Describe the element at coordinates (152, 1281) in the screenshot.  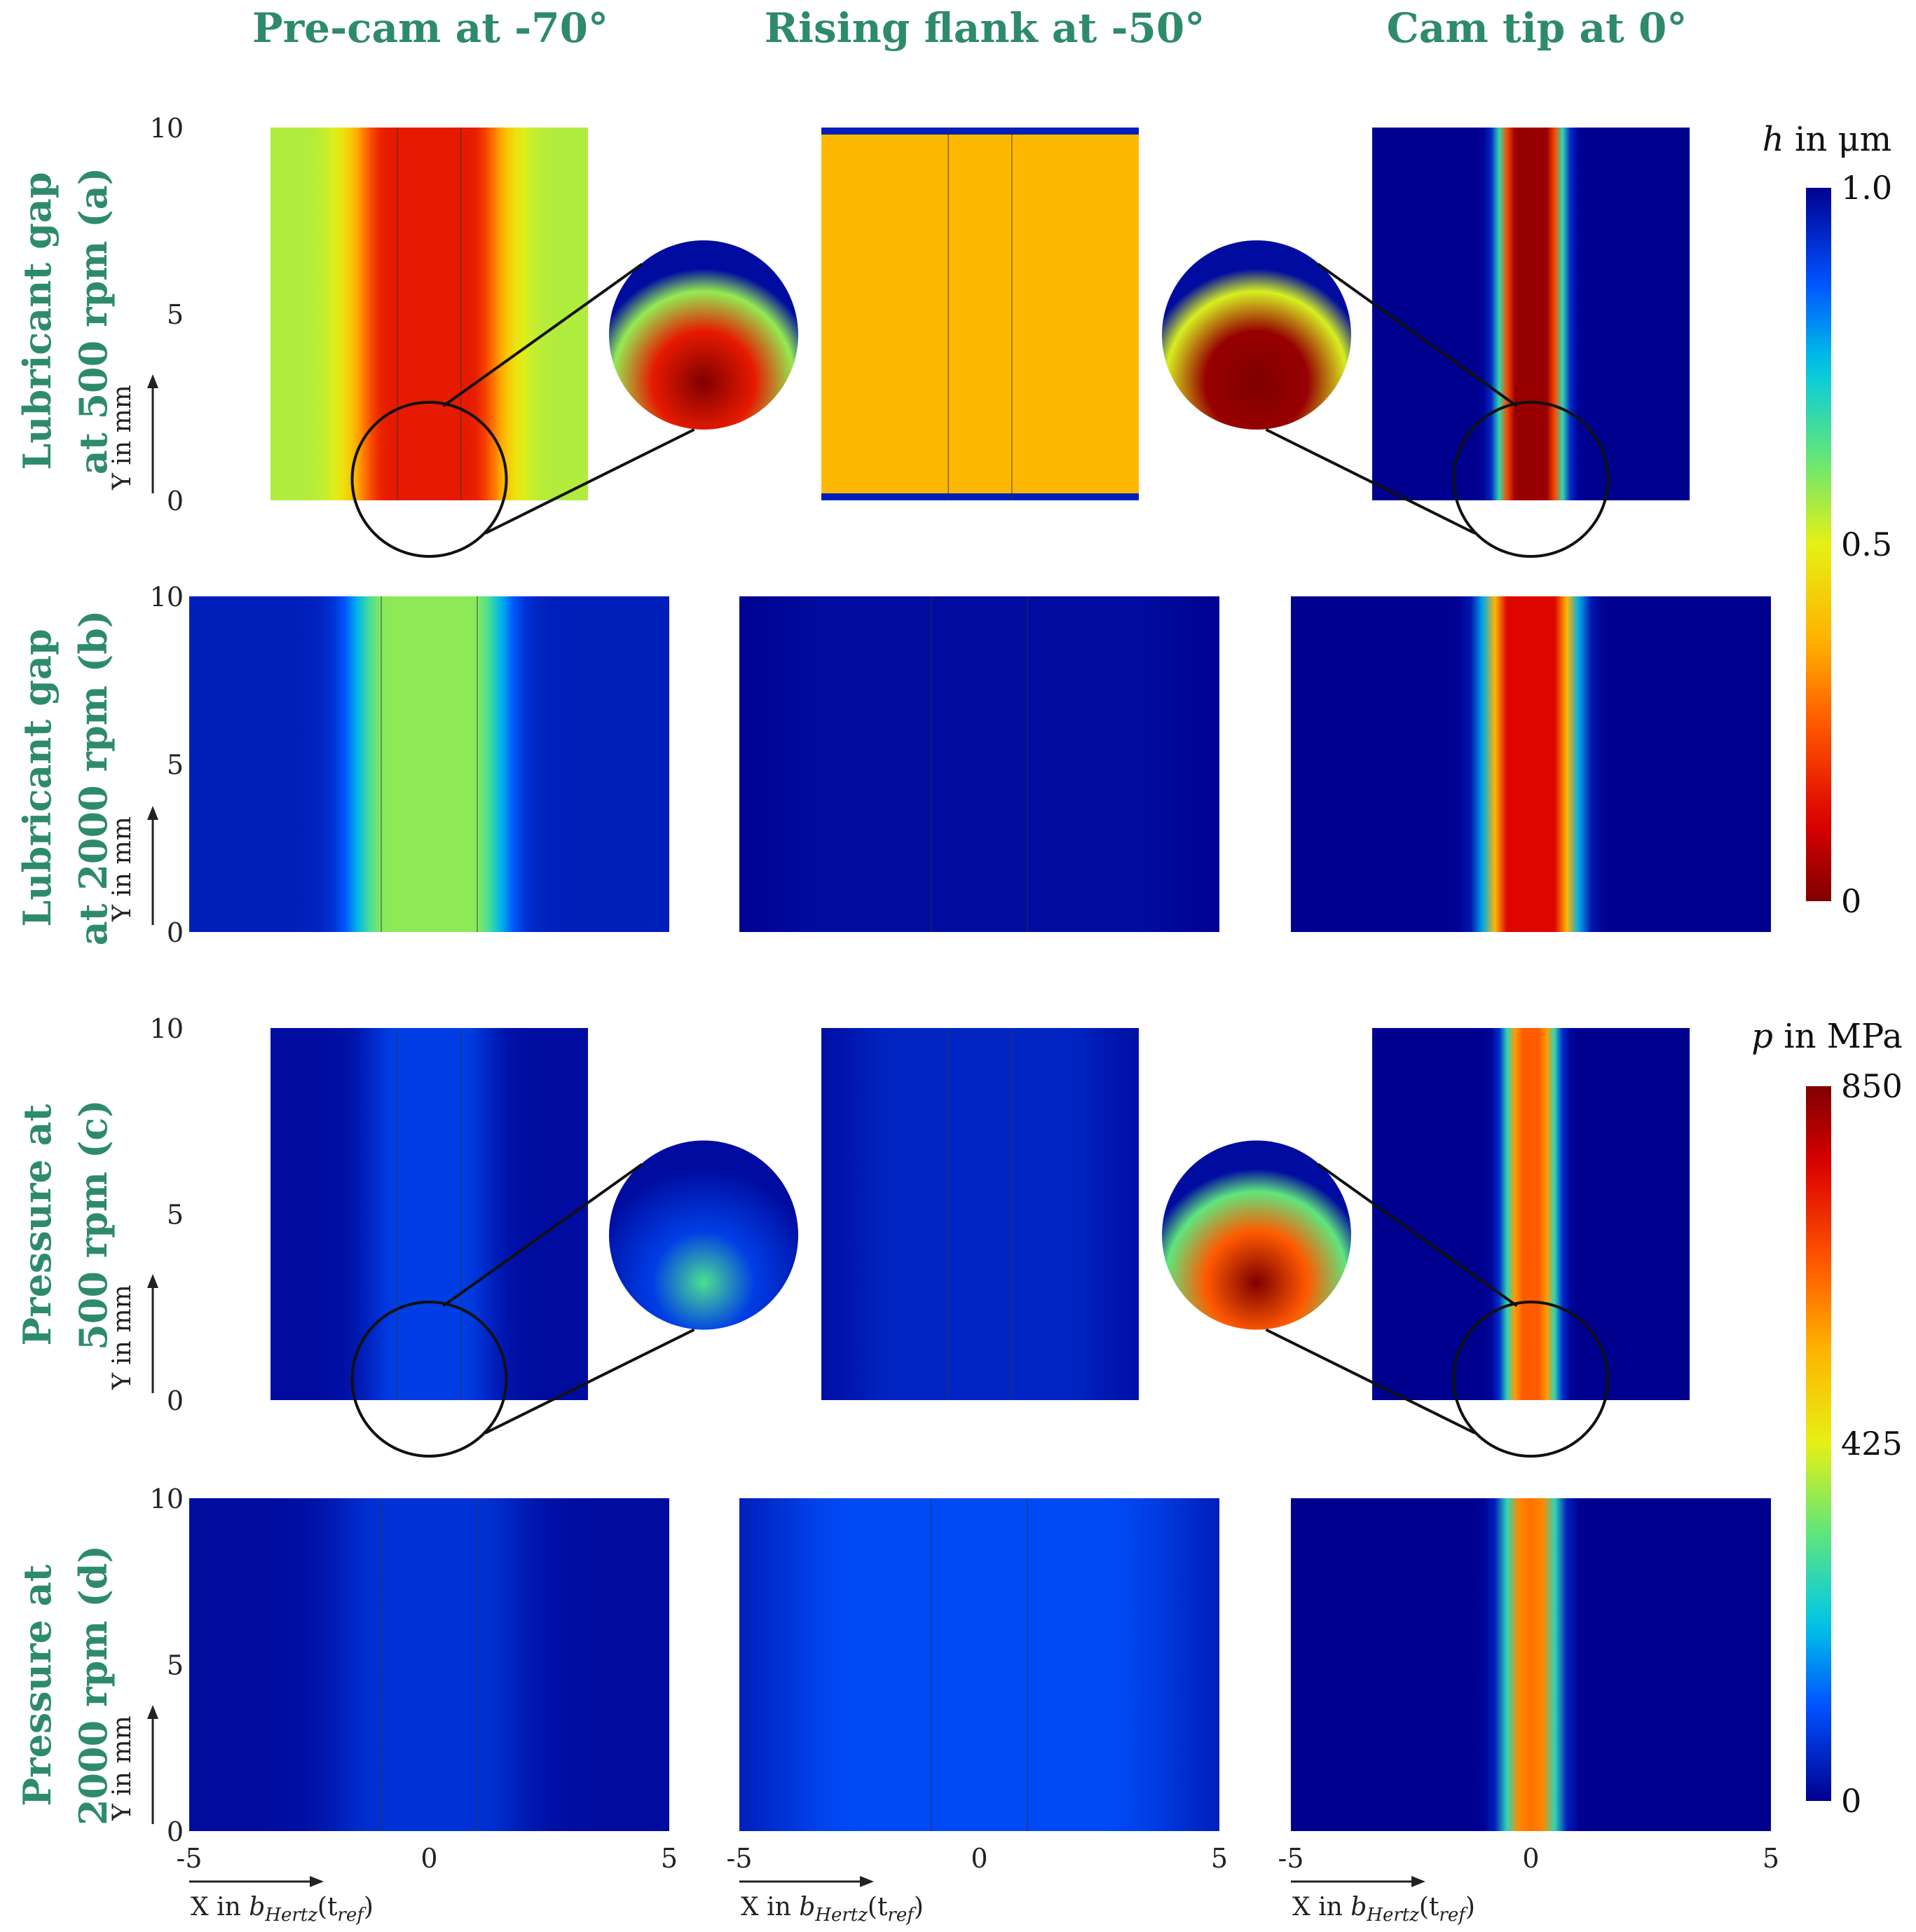
I see `y-axis-arrowhead-c` at that location.